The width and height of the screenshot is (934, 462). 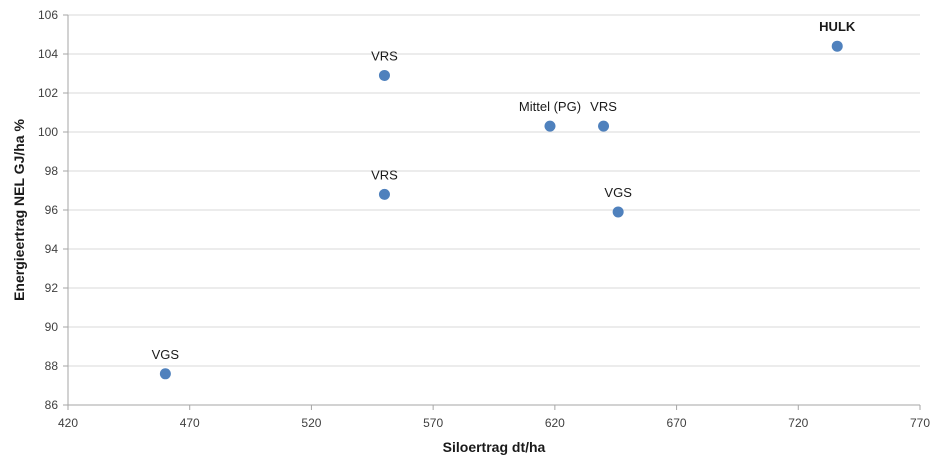 What do you see at coordinates (52, 288) in the screenshot?
I see `y-tick-label: 92` at bounding box center [52, 288].